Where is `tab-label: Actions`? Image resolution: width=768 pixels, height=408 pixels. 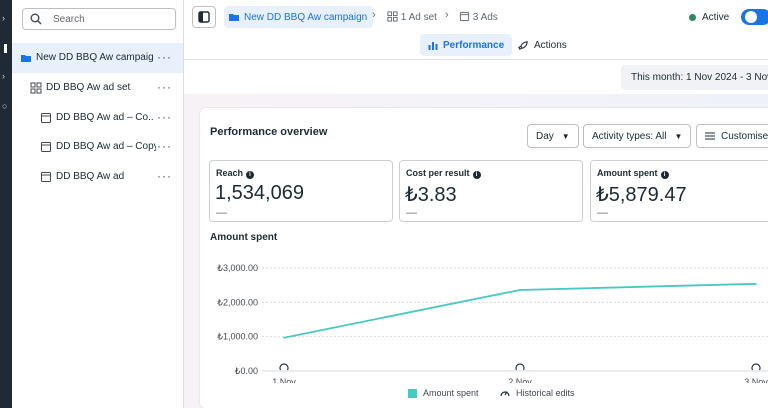
tab-label: Actions is located at coordinates (550, 45).